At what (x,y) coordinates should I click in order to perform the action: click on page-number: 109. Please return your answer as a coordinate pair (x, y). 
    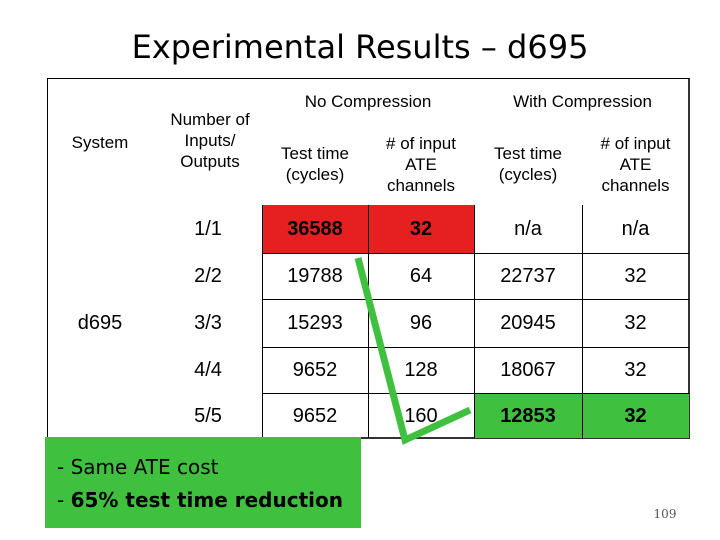
    Looking at the image, I should click on (665, 514).